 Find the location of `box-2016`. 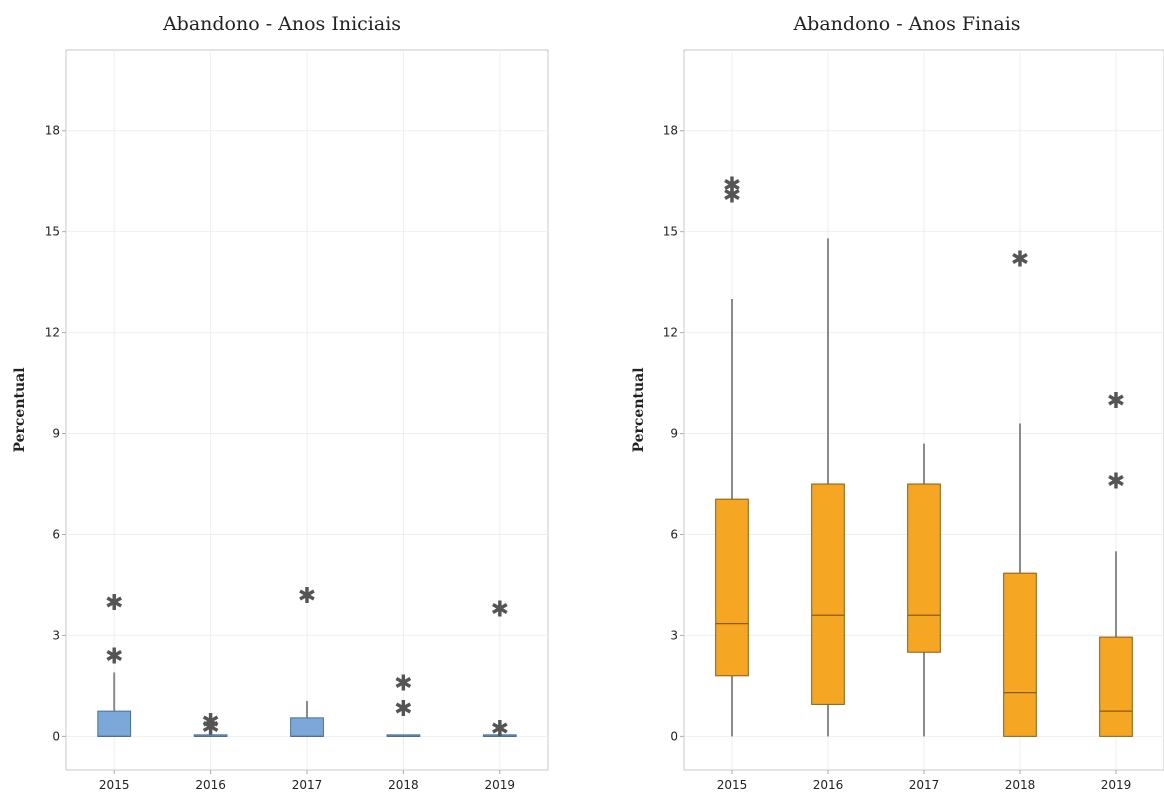

box-2016 is located at coordinates (828, 487).